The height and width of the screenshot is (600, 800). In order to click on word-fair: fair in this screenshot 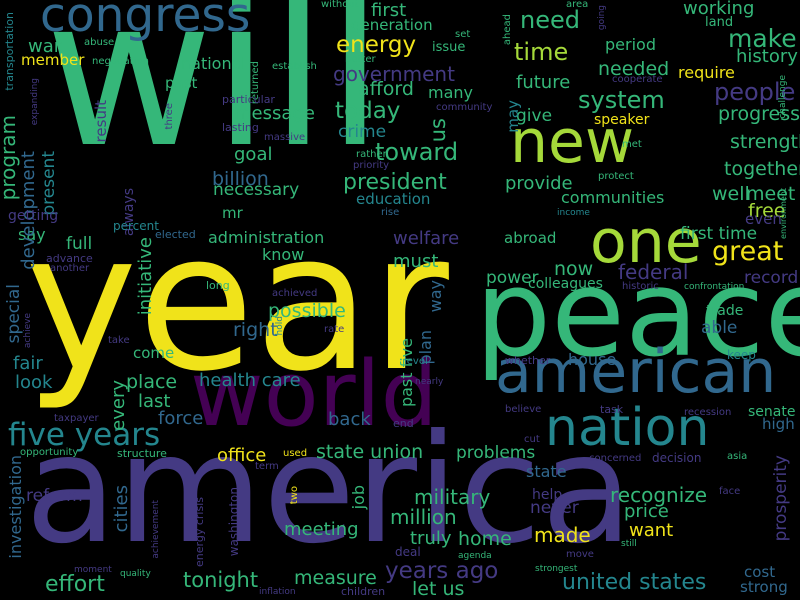, I will do `click(28, 363)`.